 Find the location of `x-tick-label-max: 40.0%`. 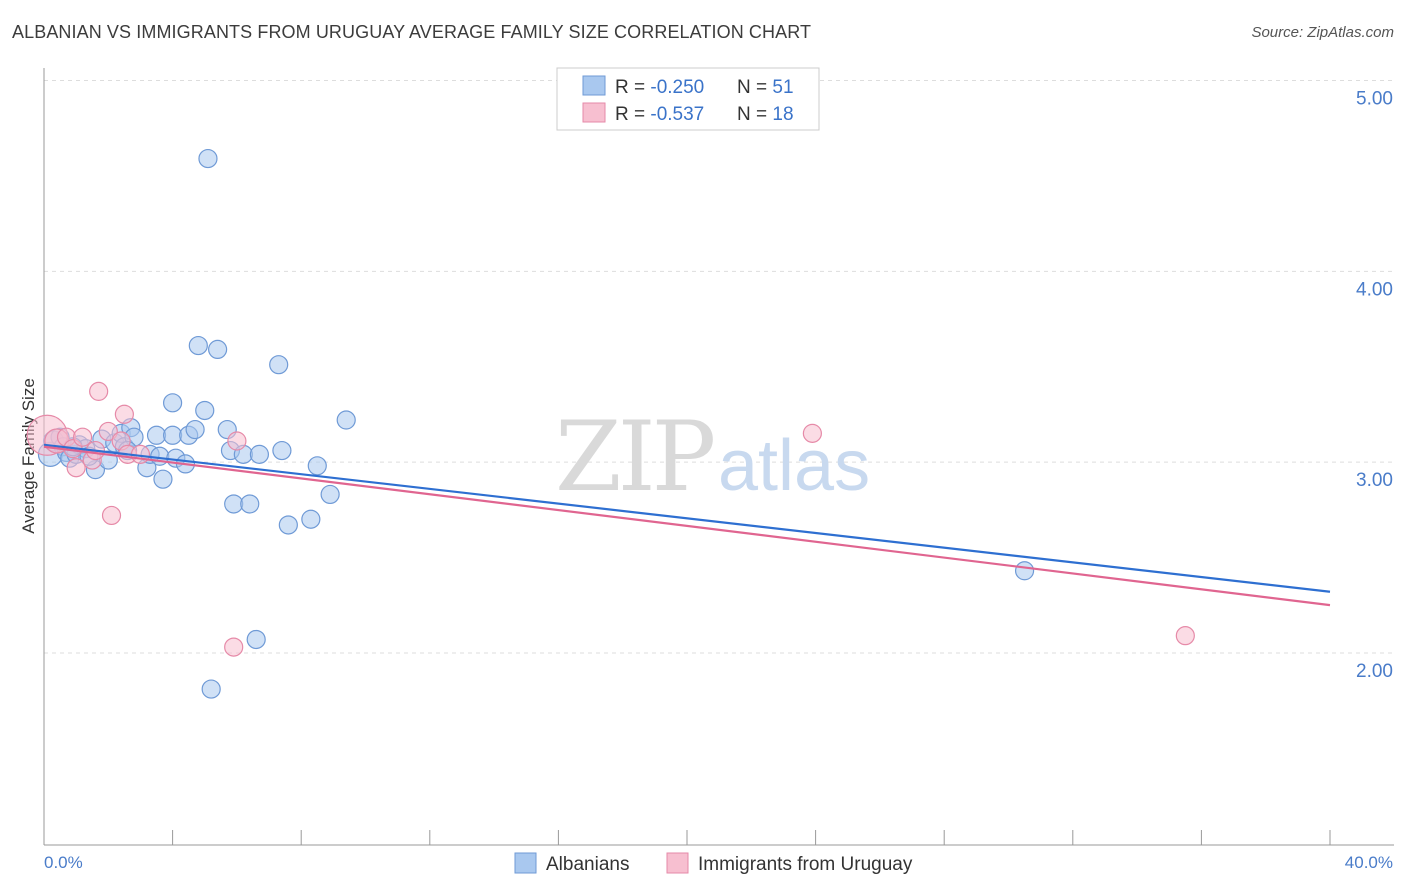

x-tick-label-max: 40.0% is located at coordinates (1369, 862).